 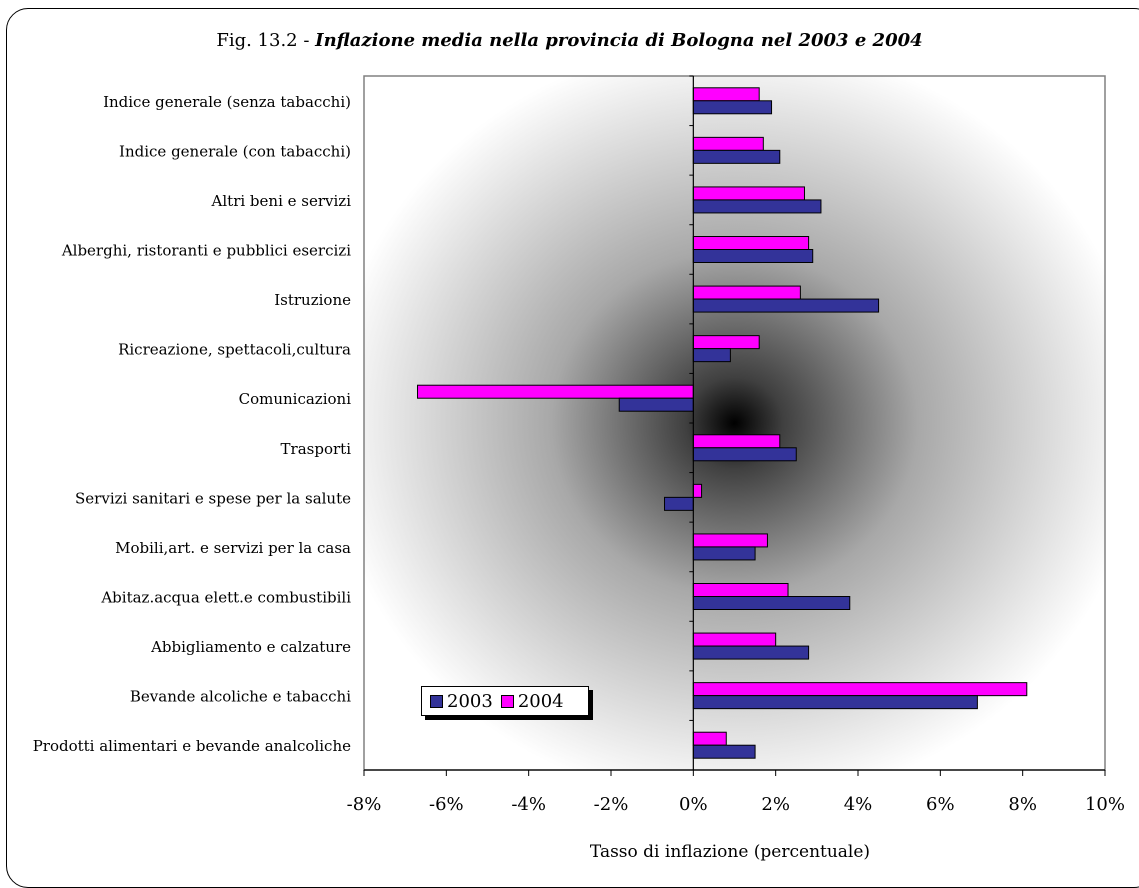 What do you see at coordinates (528, 804) in the screenshot?
I see `x-tick-label-2: -4%` at bounding box center [528, 804].